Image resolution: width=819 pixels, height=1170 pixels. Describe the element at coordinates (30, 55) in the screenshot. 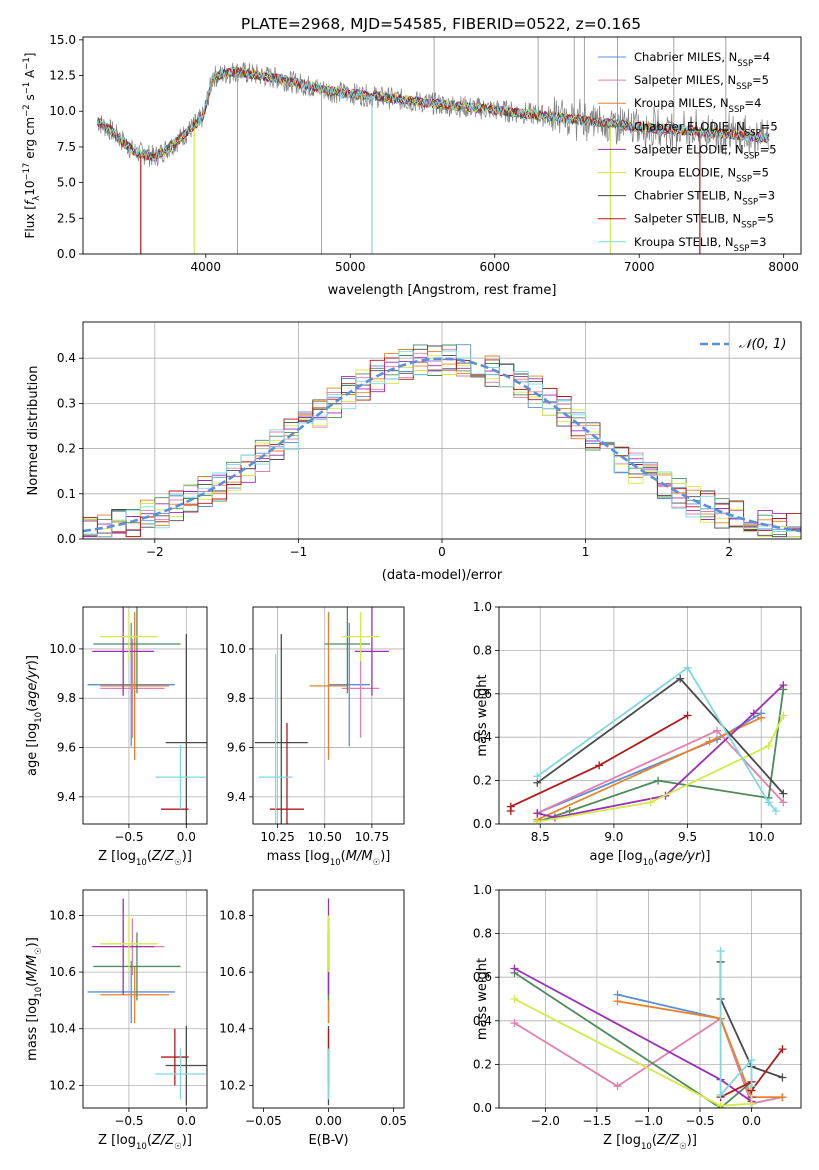

I see `label-part: ]` at that location.